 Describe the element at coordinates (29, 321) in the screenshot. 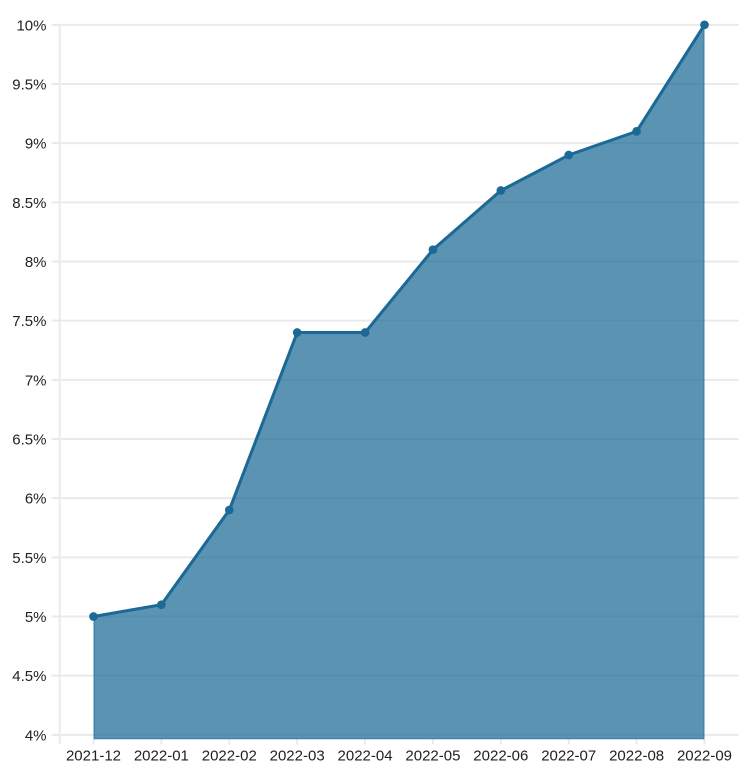

I see `svg-text: 7.5%` at that location.